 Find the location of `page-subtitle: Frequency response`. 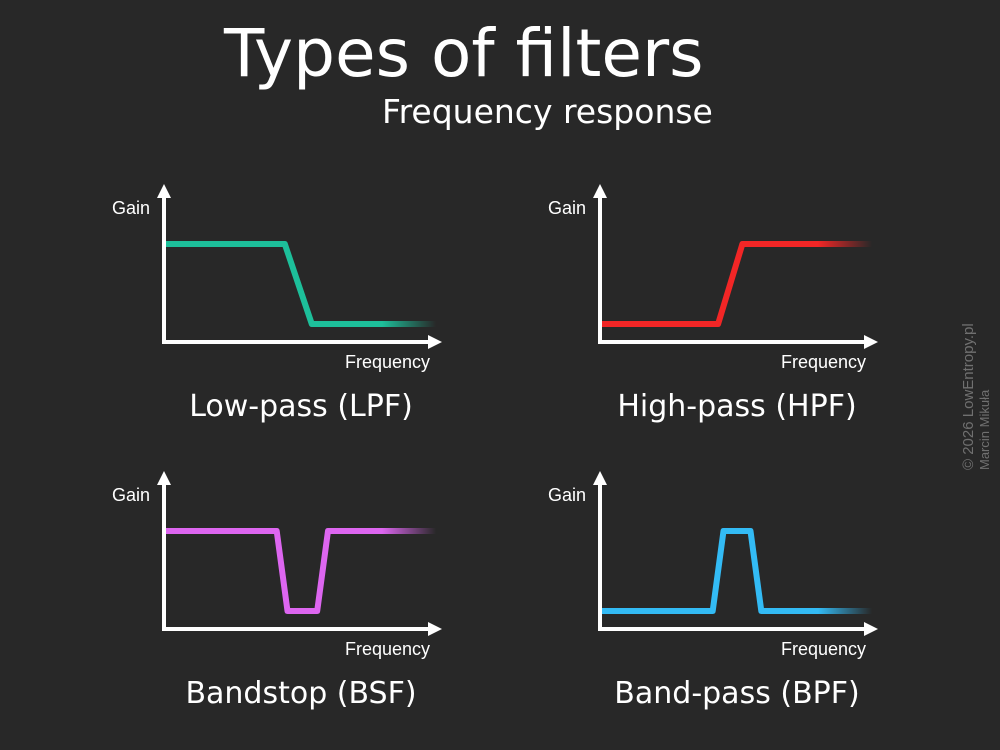

page-subtitle: Frequency response is located at coordinates (547, 111).